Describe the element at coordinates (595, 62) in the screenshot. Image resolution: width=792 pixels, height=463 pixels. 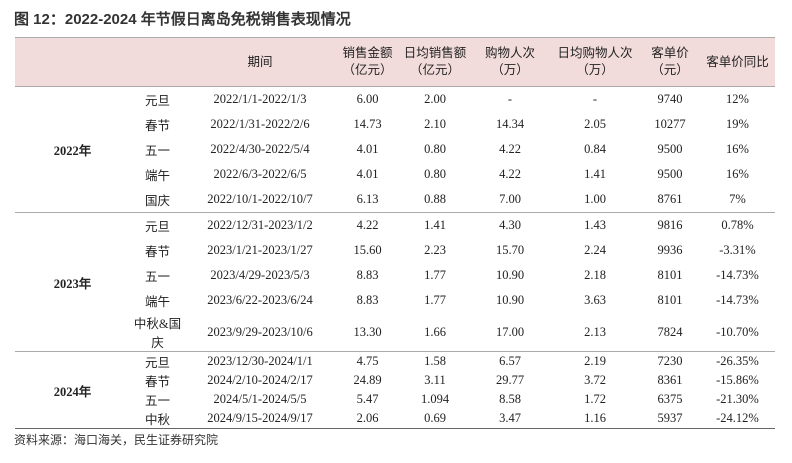
I see `header-cell: 日均购物人次（万）` at that location.